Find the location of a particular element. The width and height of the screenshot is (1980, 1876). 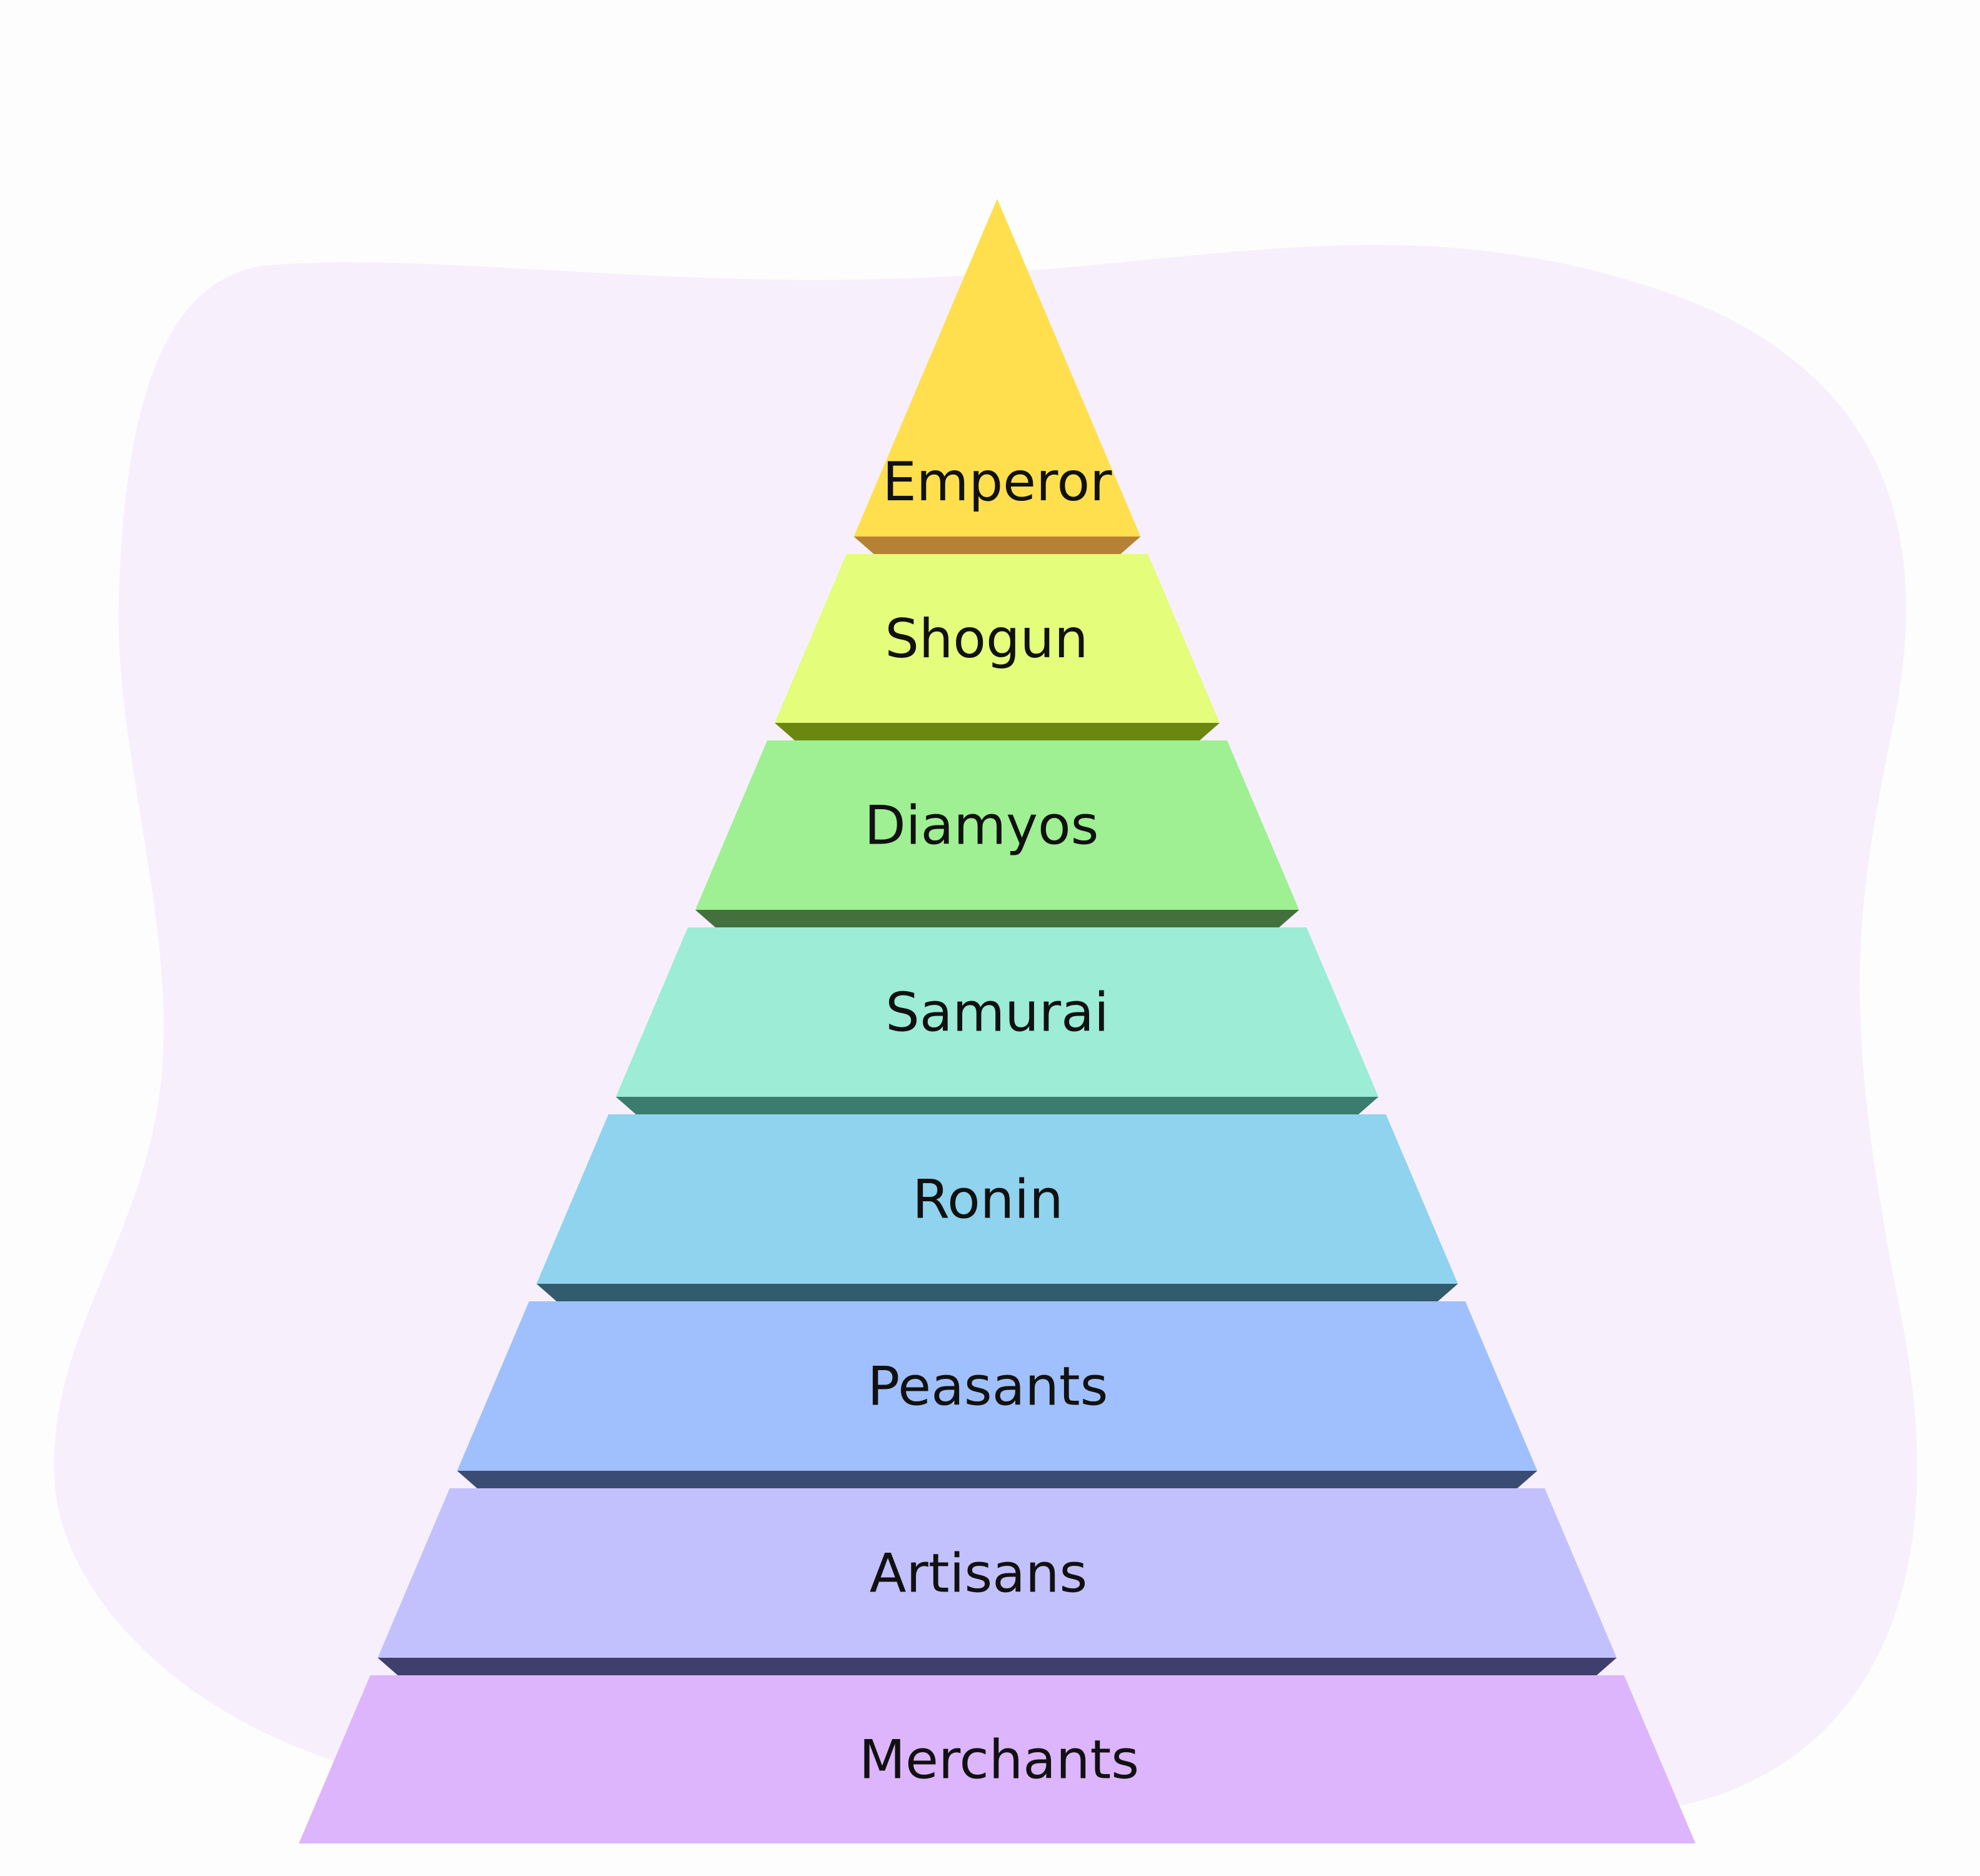

tier-ronin-edge is located at coordinates (997, 1292).